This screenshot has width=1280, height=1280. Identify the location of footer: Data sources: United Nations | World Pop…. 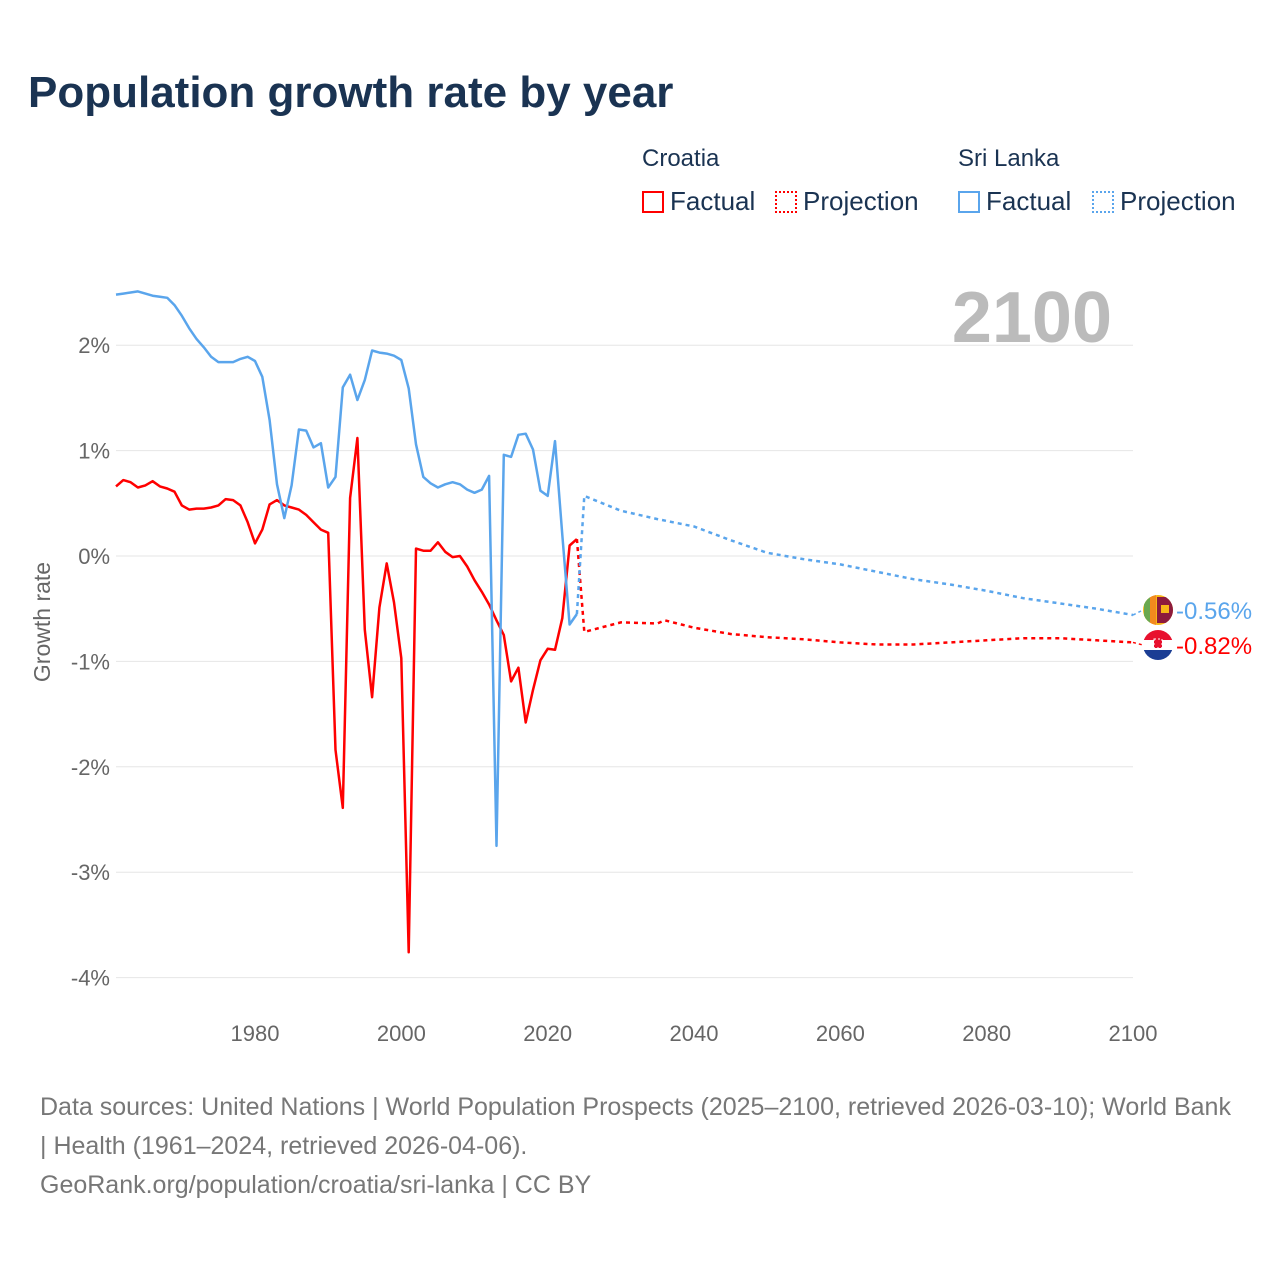
(640, 1146).